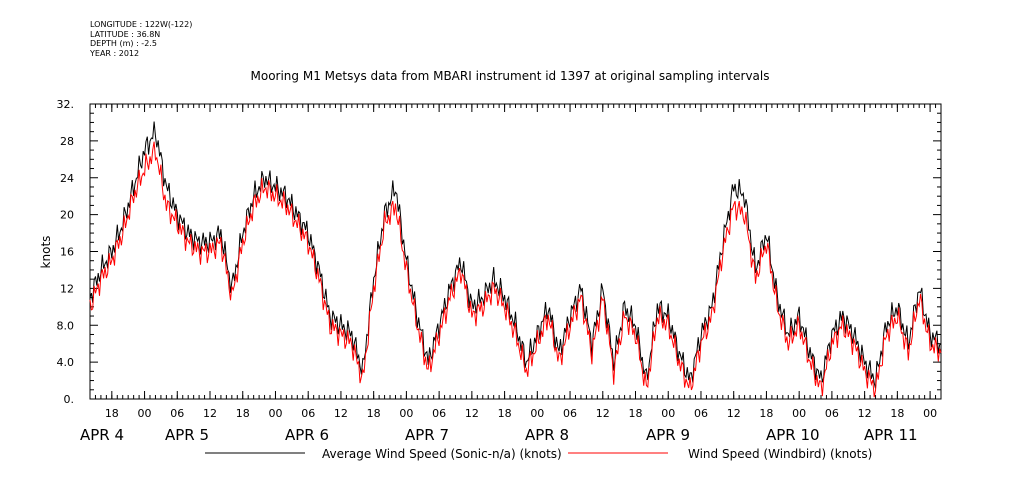 Image resolution: width=1009 pixels, height=504 pixels. I want to click on latitude-text: LATITUDE : 36.8N, so click(125, 34).